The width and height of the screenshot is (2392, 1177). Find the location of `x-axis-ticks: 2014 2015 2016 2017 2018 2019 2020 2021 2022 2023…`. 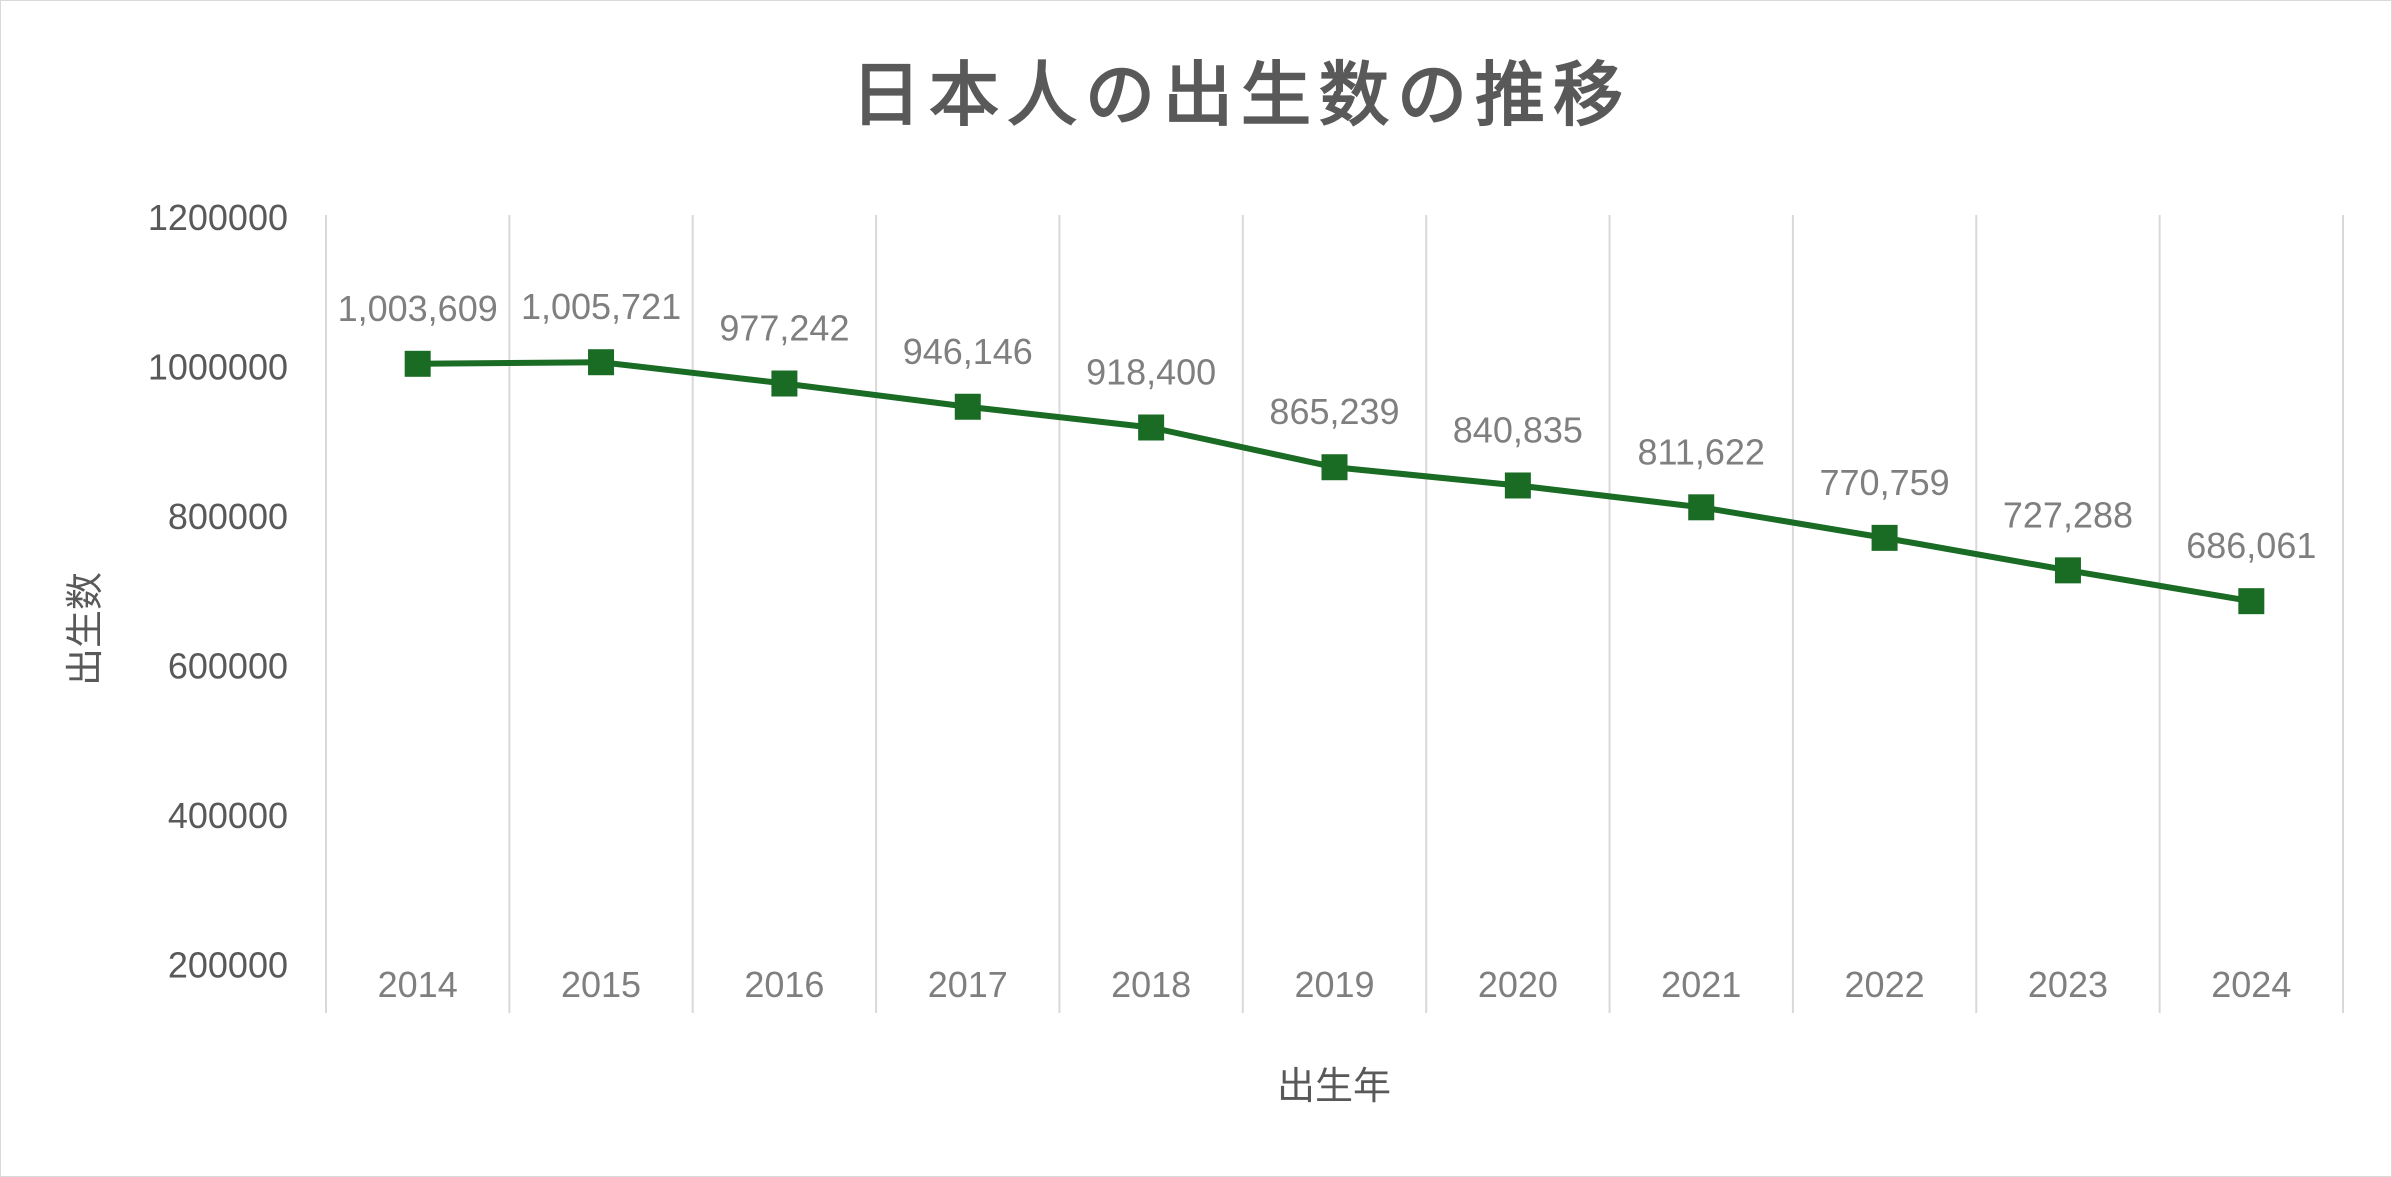

x-axis-ticks: 2014 2015 2016 2017 2018 2019 2020 2021 2022 2023… is located at coordinates (1335, 984).